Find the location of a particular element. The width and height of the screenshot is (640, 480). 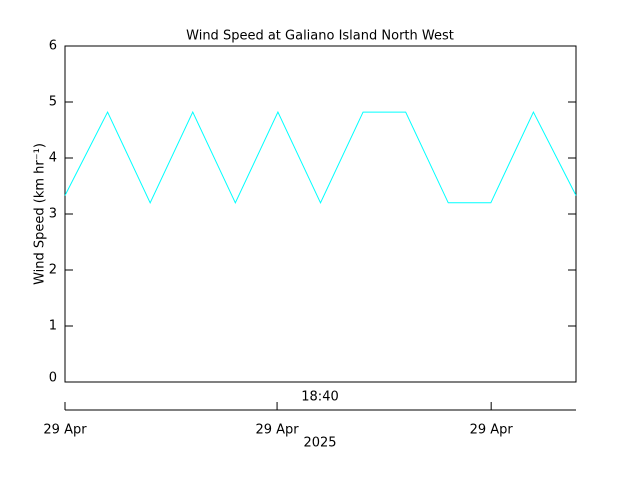

y-tick-label: 6 is located at coordinates (53, 46).